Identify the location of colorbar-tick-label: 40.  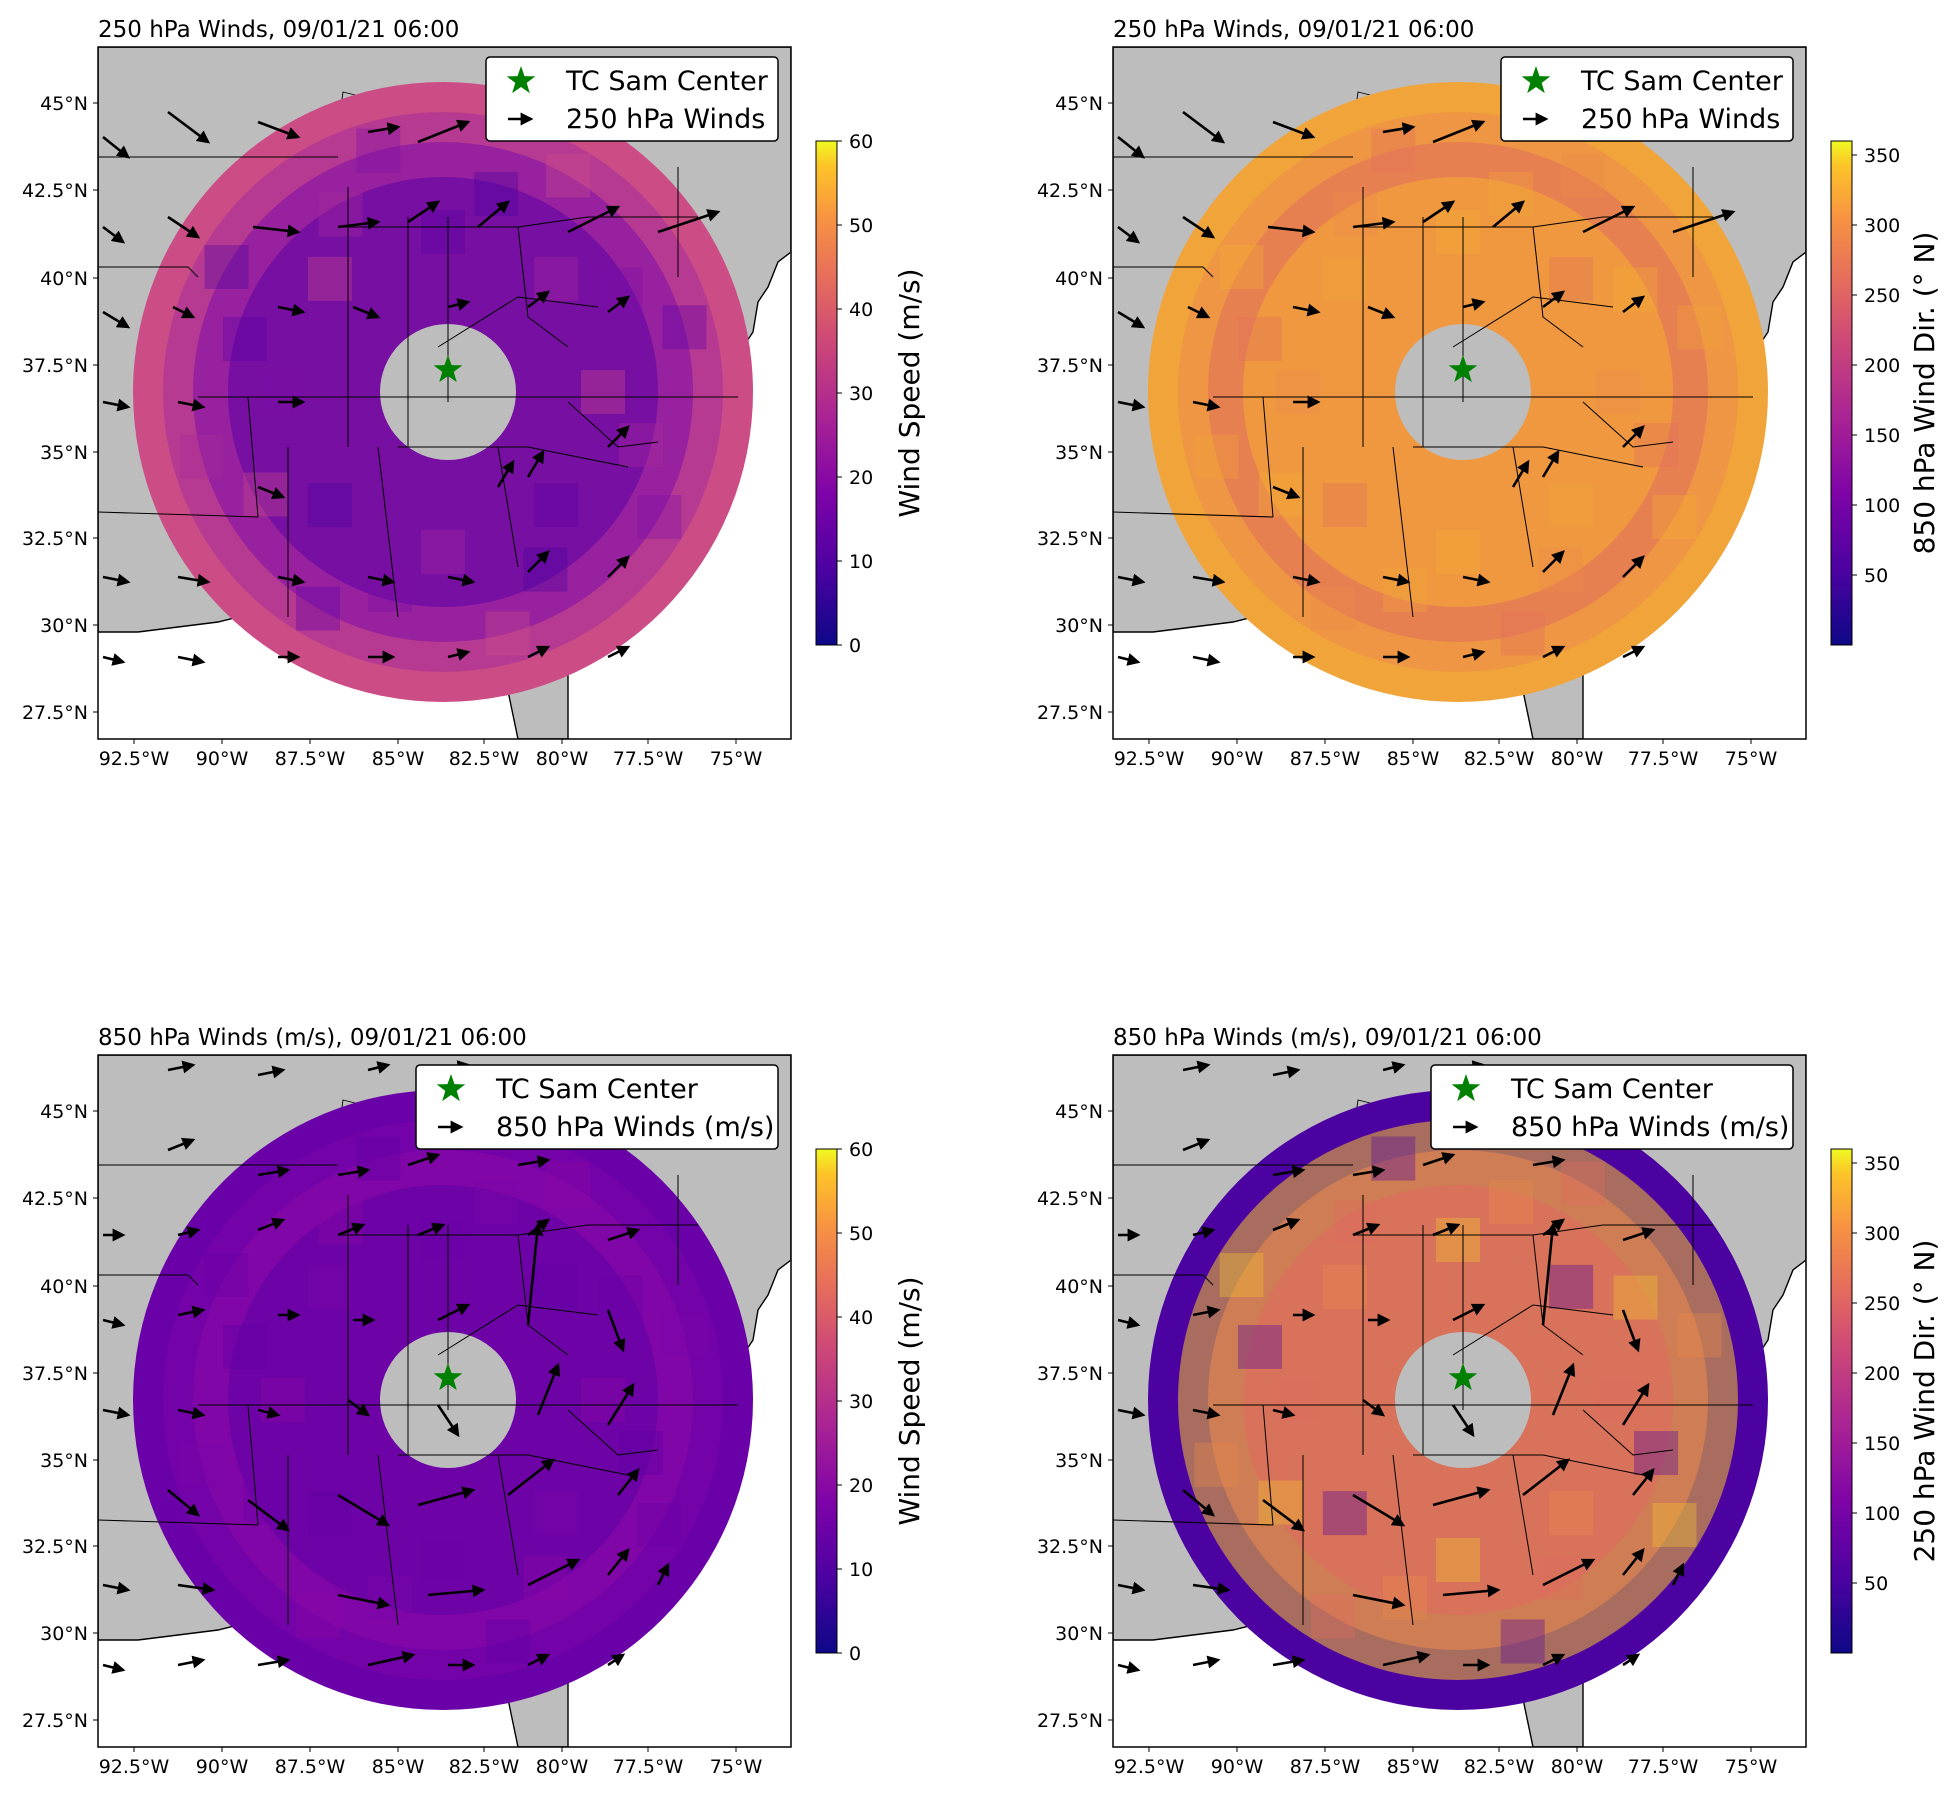
(861, 1318).